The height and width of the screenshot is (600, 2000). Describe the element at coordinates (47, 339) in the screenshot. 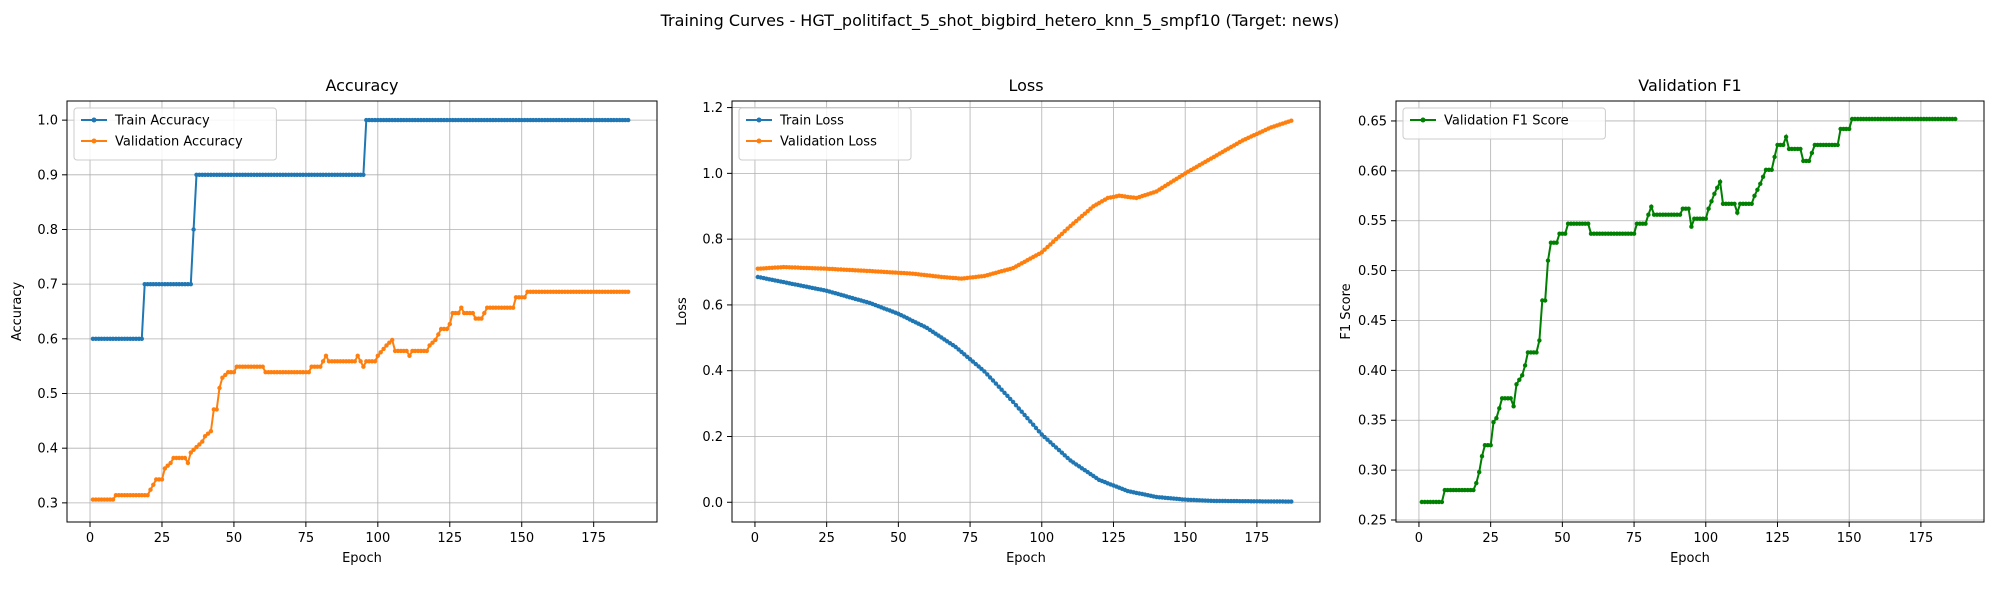

I see `accuracy-ytick-label: 0.6` at that location.